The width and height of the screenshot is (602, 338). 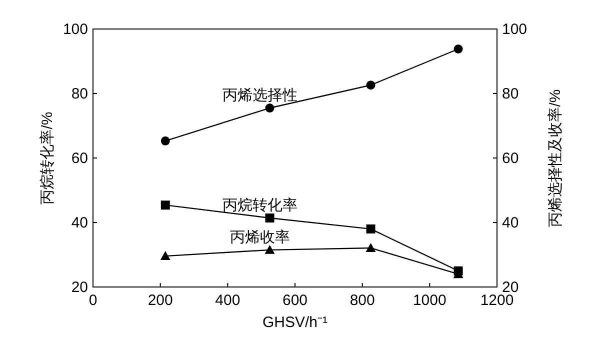 What do you see at coordinates (260, 205) in the screenshot?
I see `series-label: 丙烷转化率` at bounding box center [260, 205].